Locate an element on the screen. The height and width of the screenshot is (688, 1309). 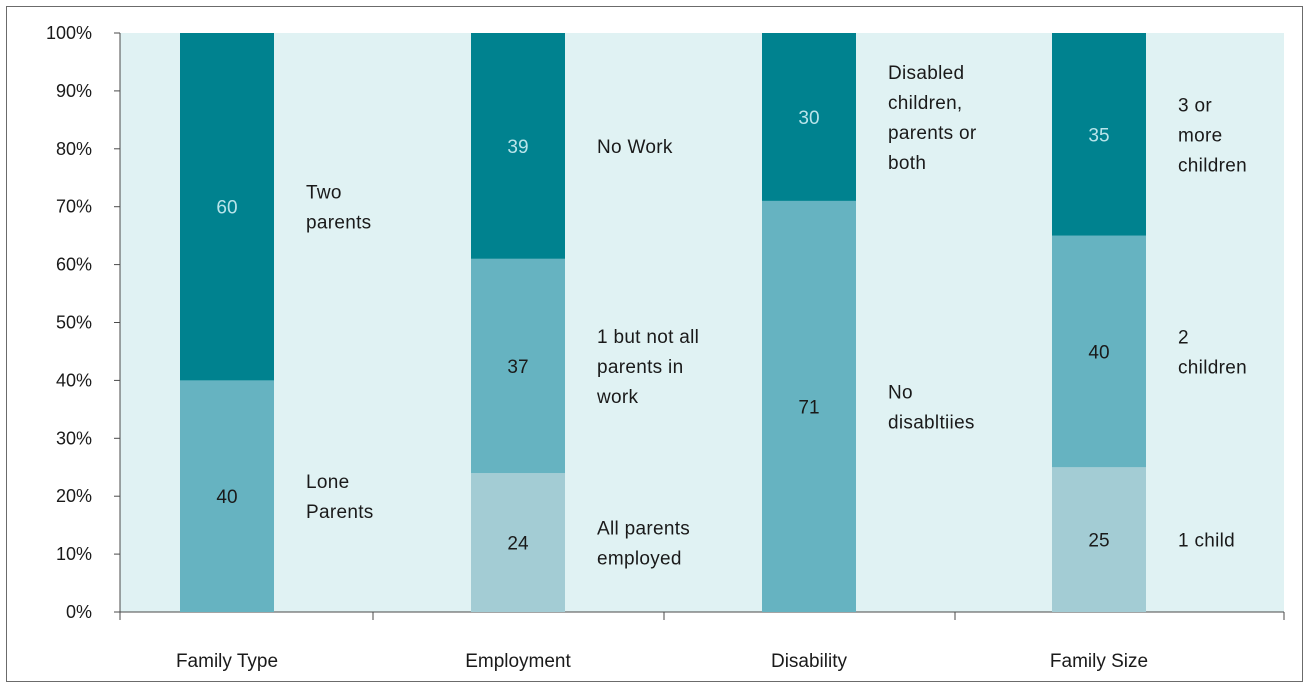
data-label: 39 is located at coordinates (517, 147).